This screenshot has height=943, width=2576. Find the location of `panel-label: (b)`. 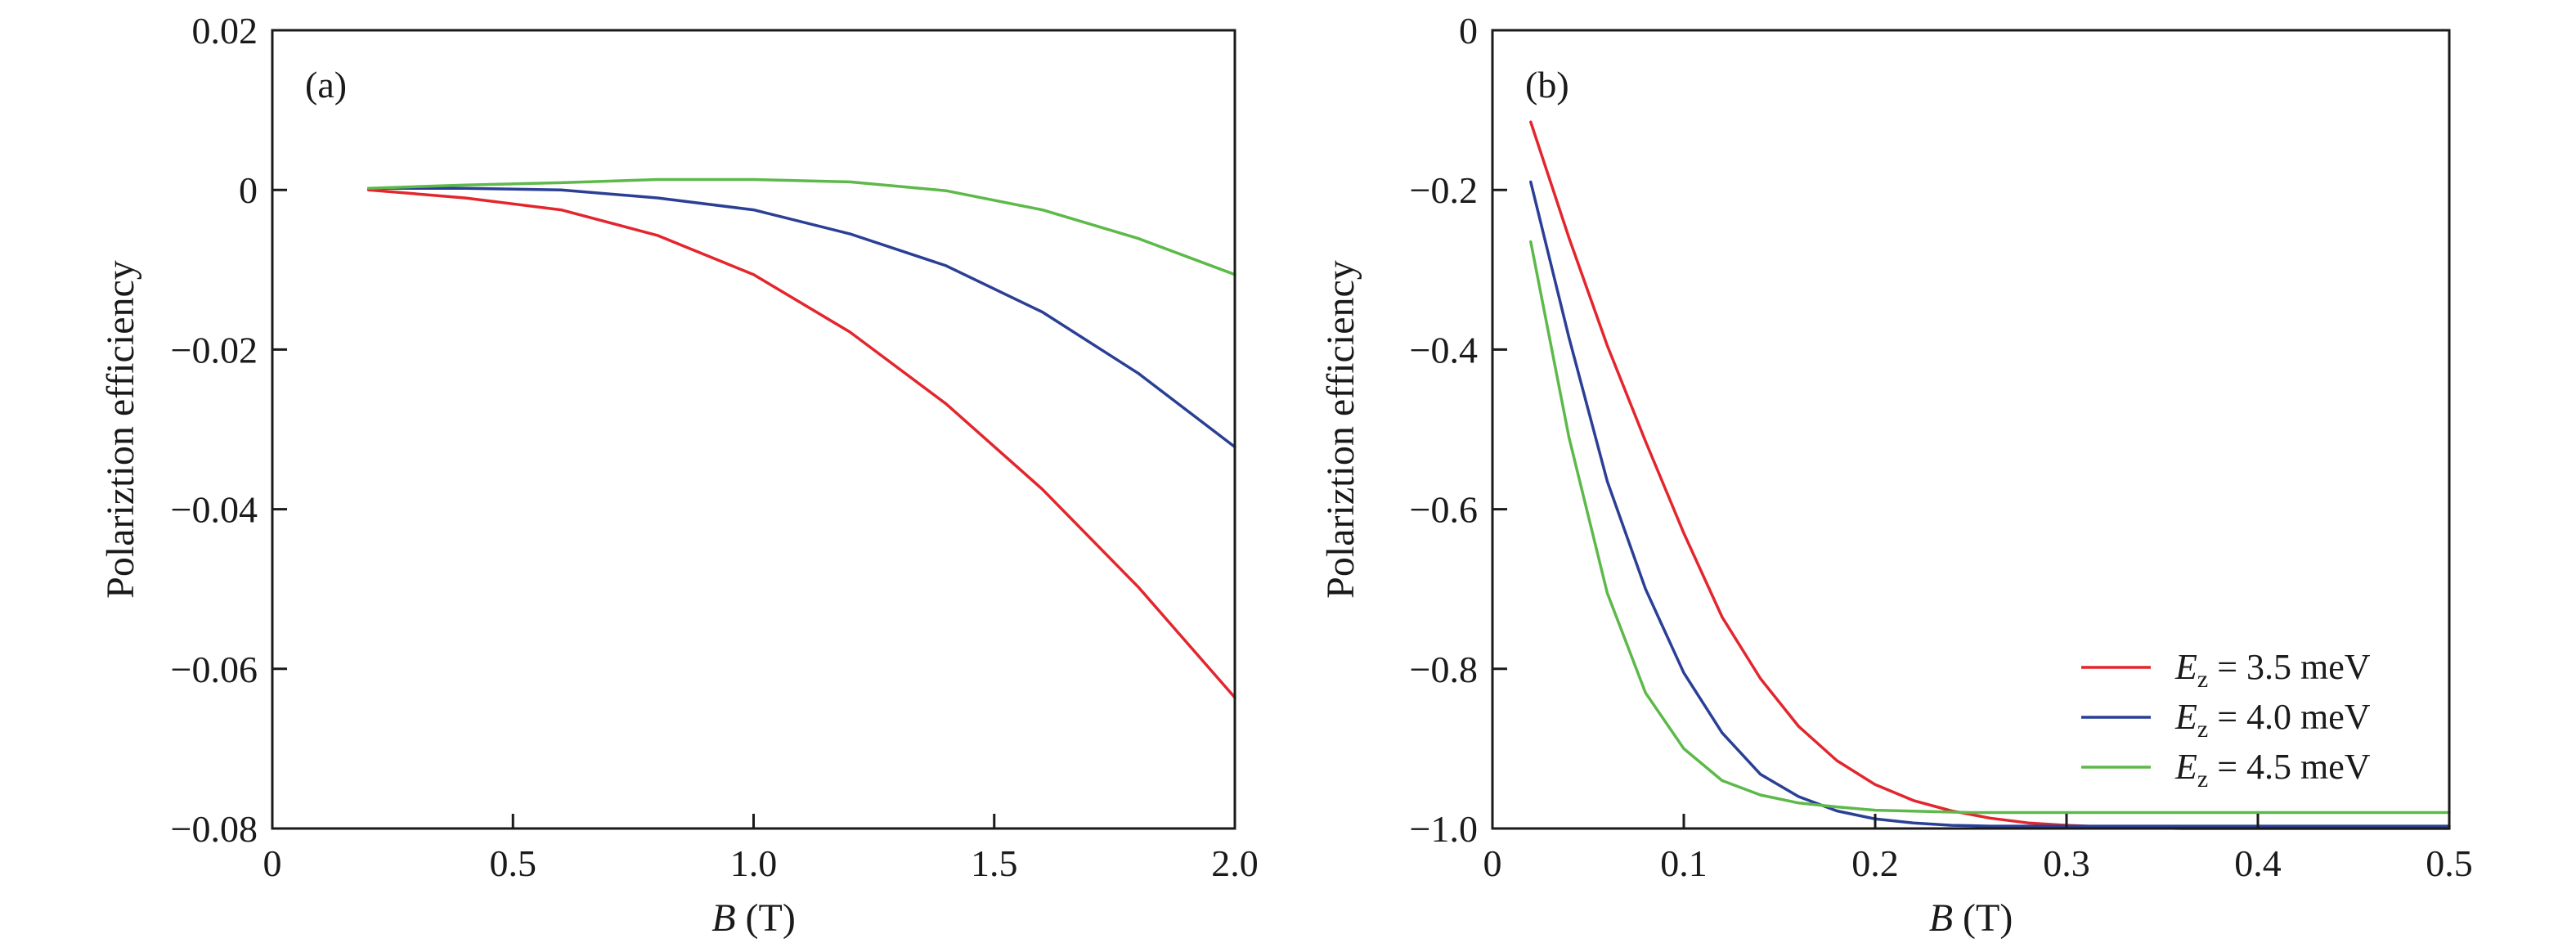

panel-label: (b) is located at coordinates (1547, 85).